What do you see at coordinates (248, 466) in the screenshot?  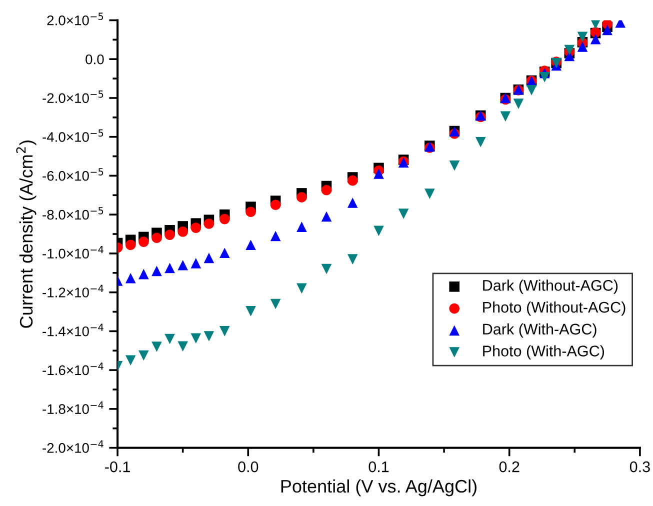 I see `x-tick-label: 0.0` at bounding box center [248, 466].